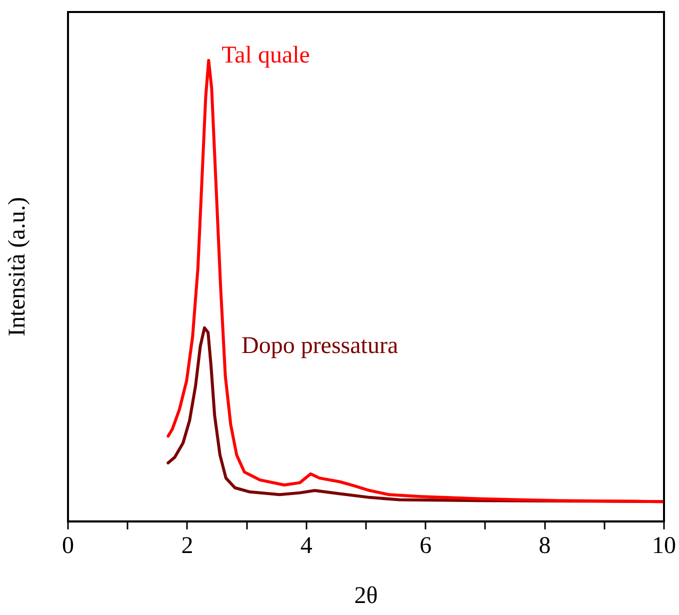 The image size is (679, 615). Describe the element at coordinates (426, 546) in the screenshot. I see `x-tick-label: 6` at that location.